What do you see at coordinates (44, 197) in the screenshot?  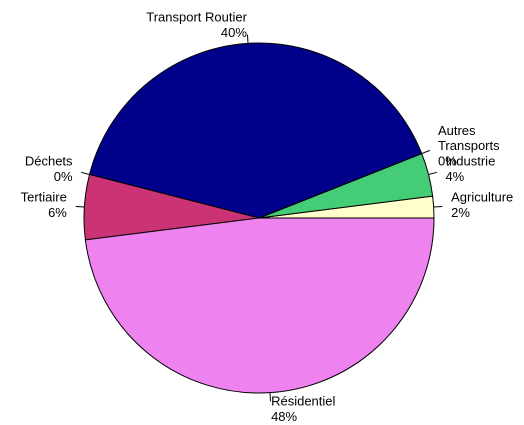 I see `slice-label: Tertiaire` at bounding box center [44, 197].